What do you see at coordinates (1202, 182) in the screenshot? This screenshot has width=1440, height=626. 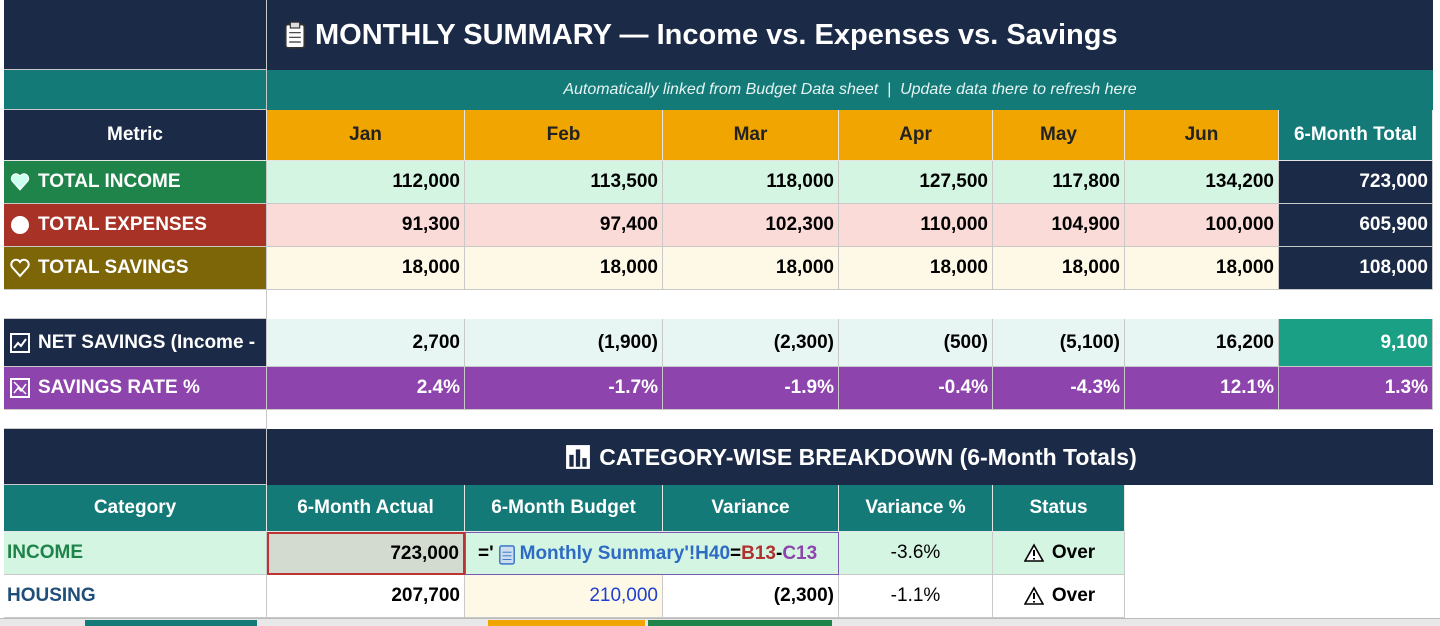 I see `value-cell: 134,200` at bounding box center [1202, 182].